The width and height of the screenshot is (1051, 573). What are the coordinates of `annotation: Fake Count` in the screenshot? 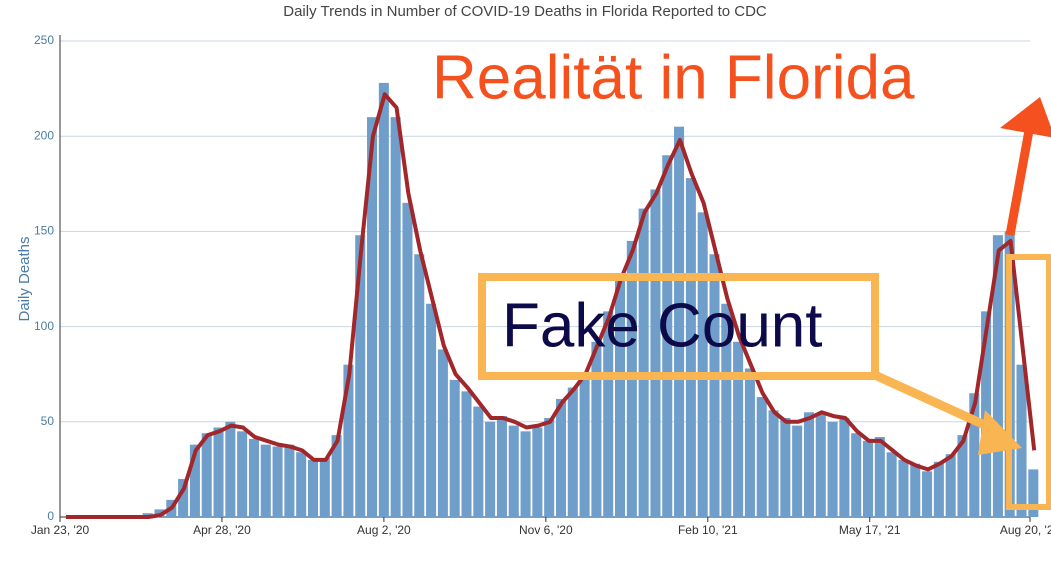 It's located at (662, 325).